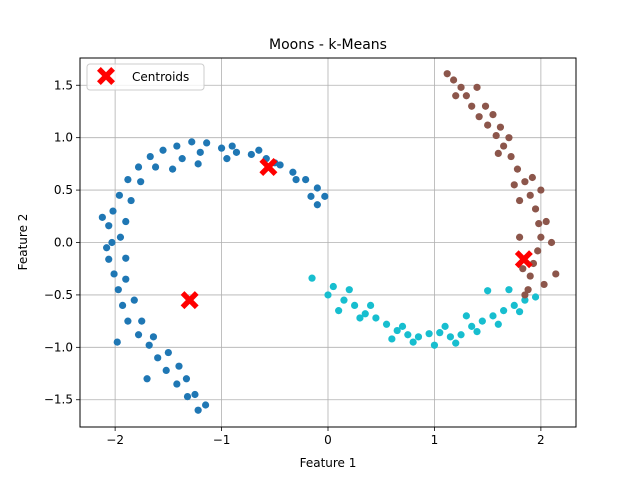 The height and width of the screenshot is (484, 640). I want to click on y-tick-label: −1.0, so click(58, 347).